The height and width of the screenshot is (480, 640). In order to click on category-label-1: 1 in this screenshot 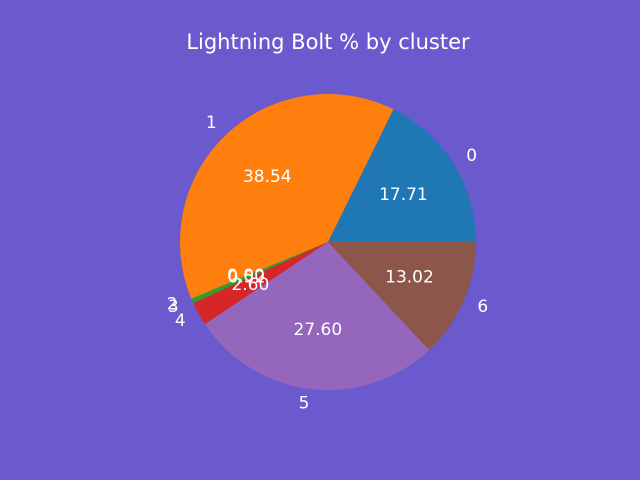, I will do `click(211, 123)`.